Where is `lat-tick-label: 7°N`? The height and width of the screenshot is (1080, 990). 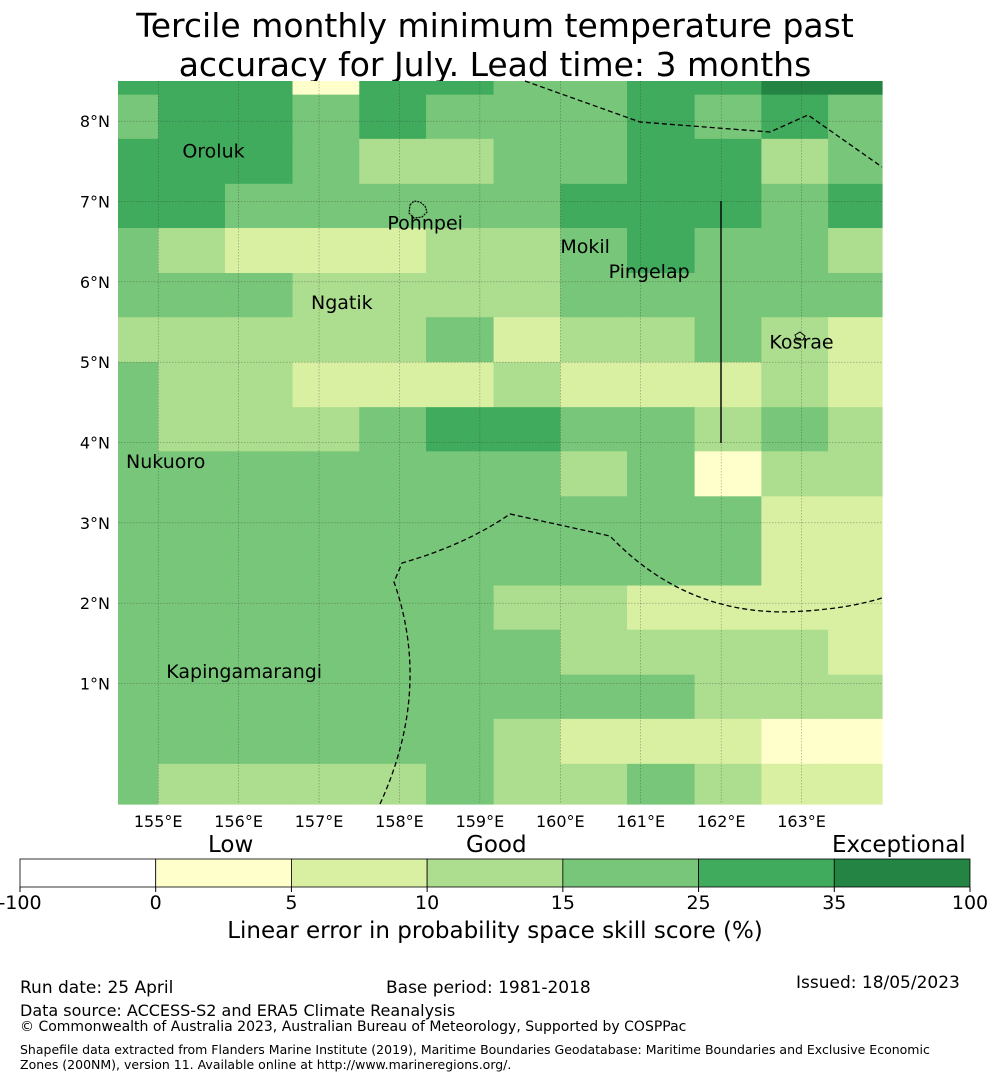
lat-tick-label: 7°N is located at coordinates (95, 202).